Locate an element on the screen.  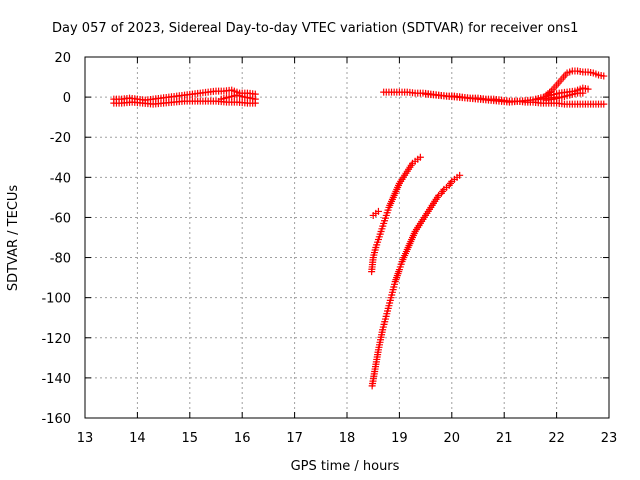
x-tick-label: 13 is located at coordinates (85, 438).